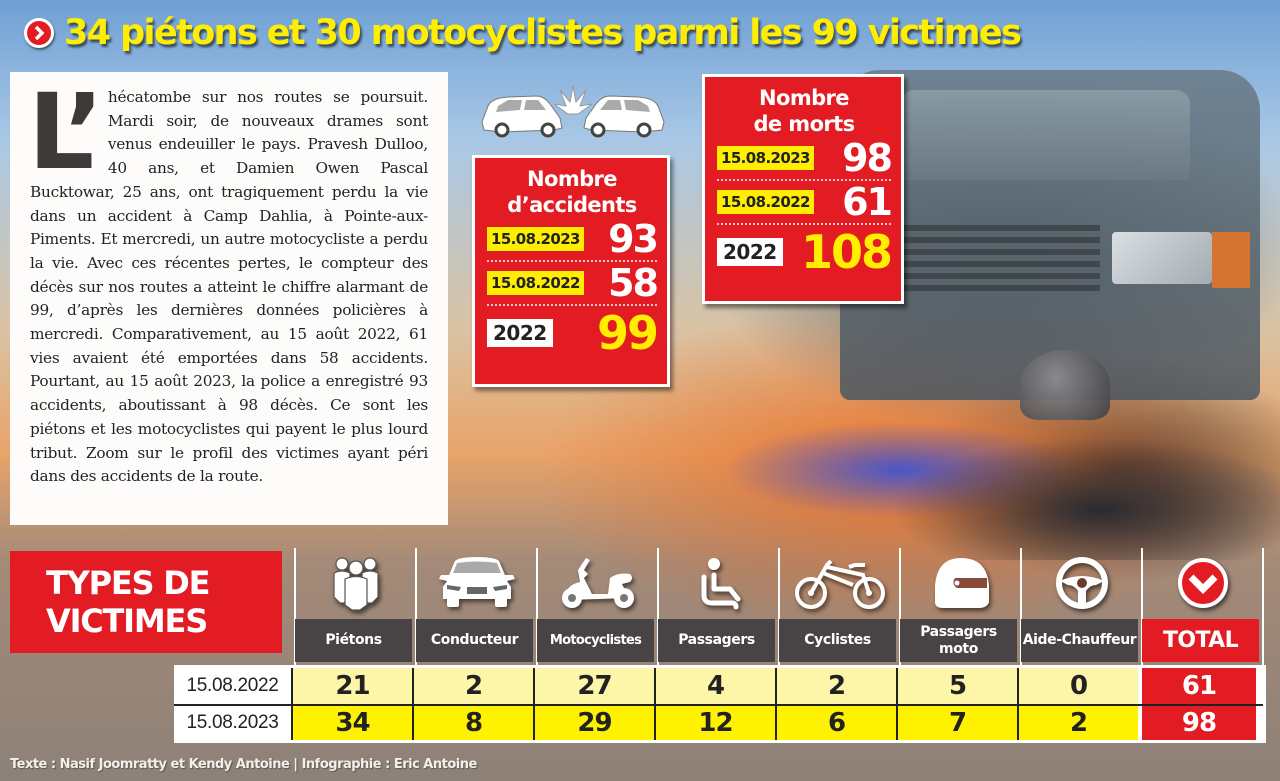  Describe the element at coordinates (835, 723) in the screenshot. I see `cell-cyclistes: 6` at that location.